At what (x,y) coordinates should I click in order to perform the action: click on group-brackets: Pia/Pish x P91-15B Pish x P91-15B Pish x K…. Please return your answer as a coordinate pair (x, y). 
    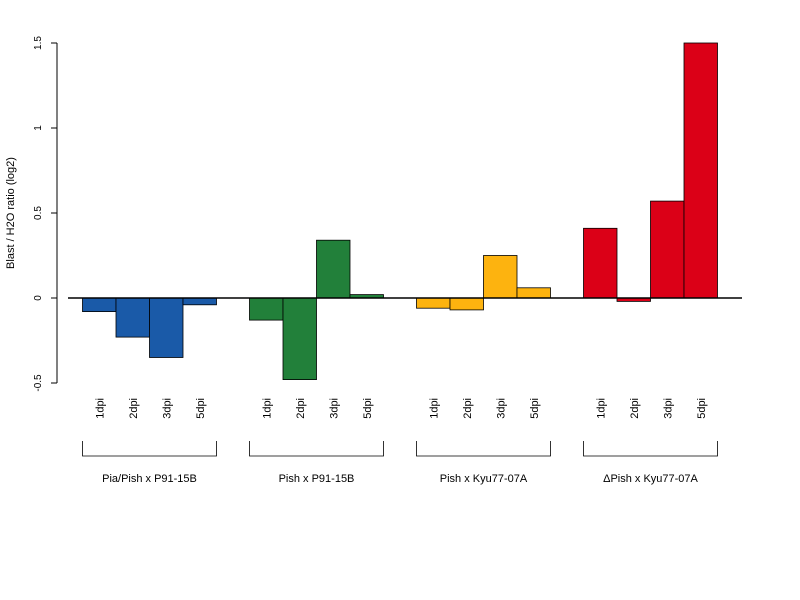
    Looking at the image, I should click on (400, 463).